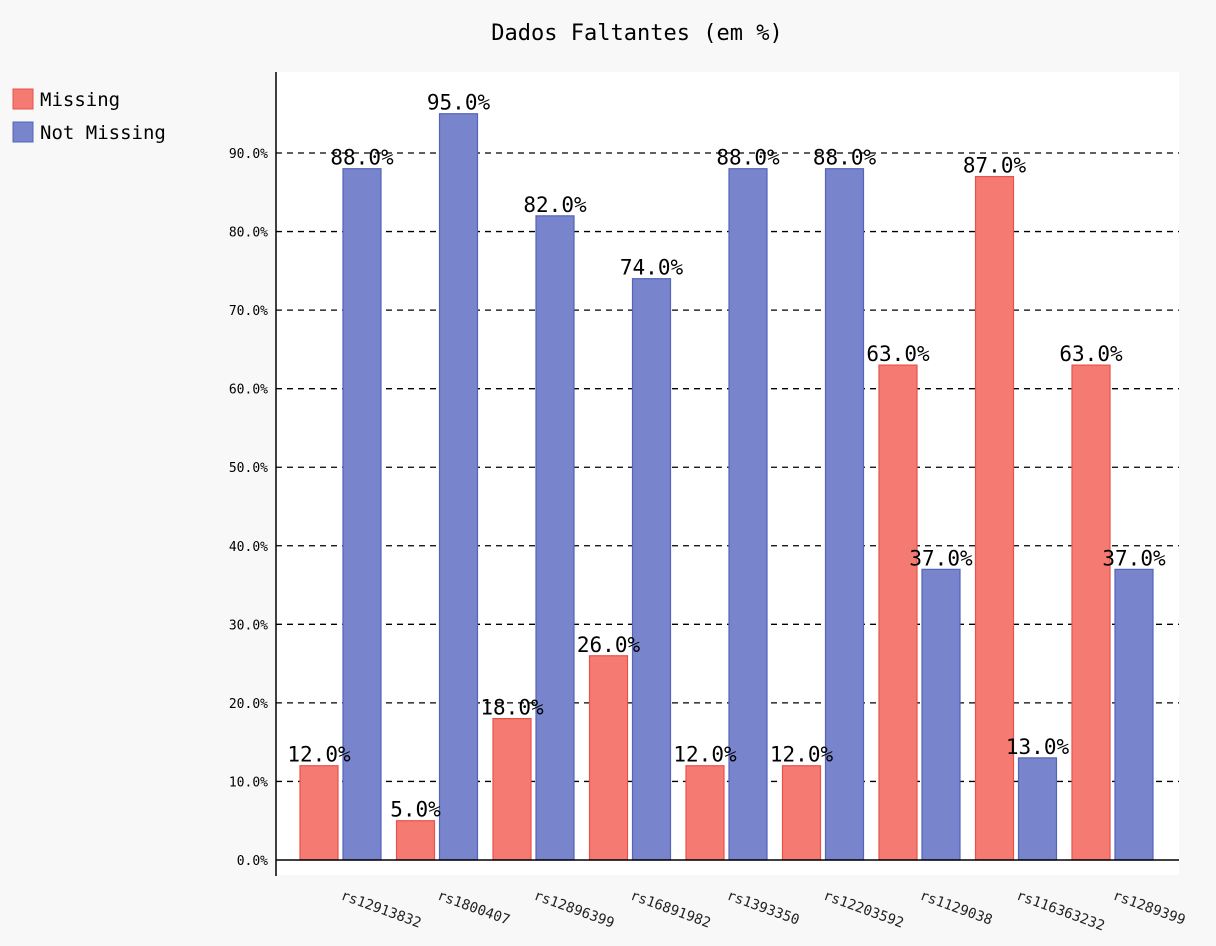 This screenshot has width=1216, height=946. What do you see at coordinates (705, 813) in the screenshot?
I see `bar-missing-rs1393350` at bounding box center [705, 813].